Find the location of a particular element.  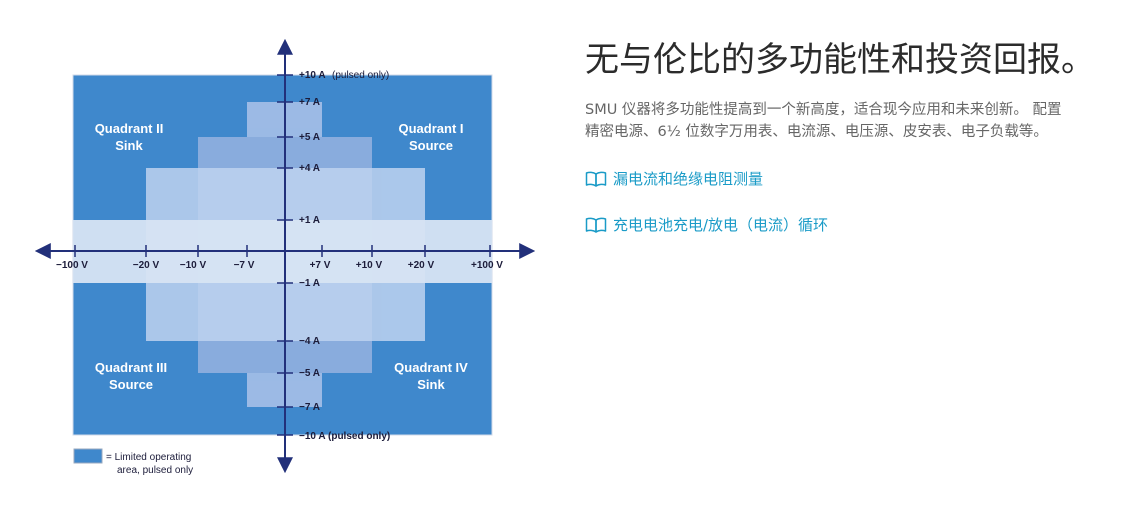

current-label: +1 A is located at coordinates (309, 220).